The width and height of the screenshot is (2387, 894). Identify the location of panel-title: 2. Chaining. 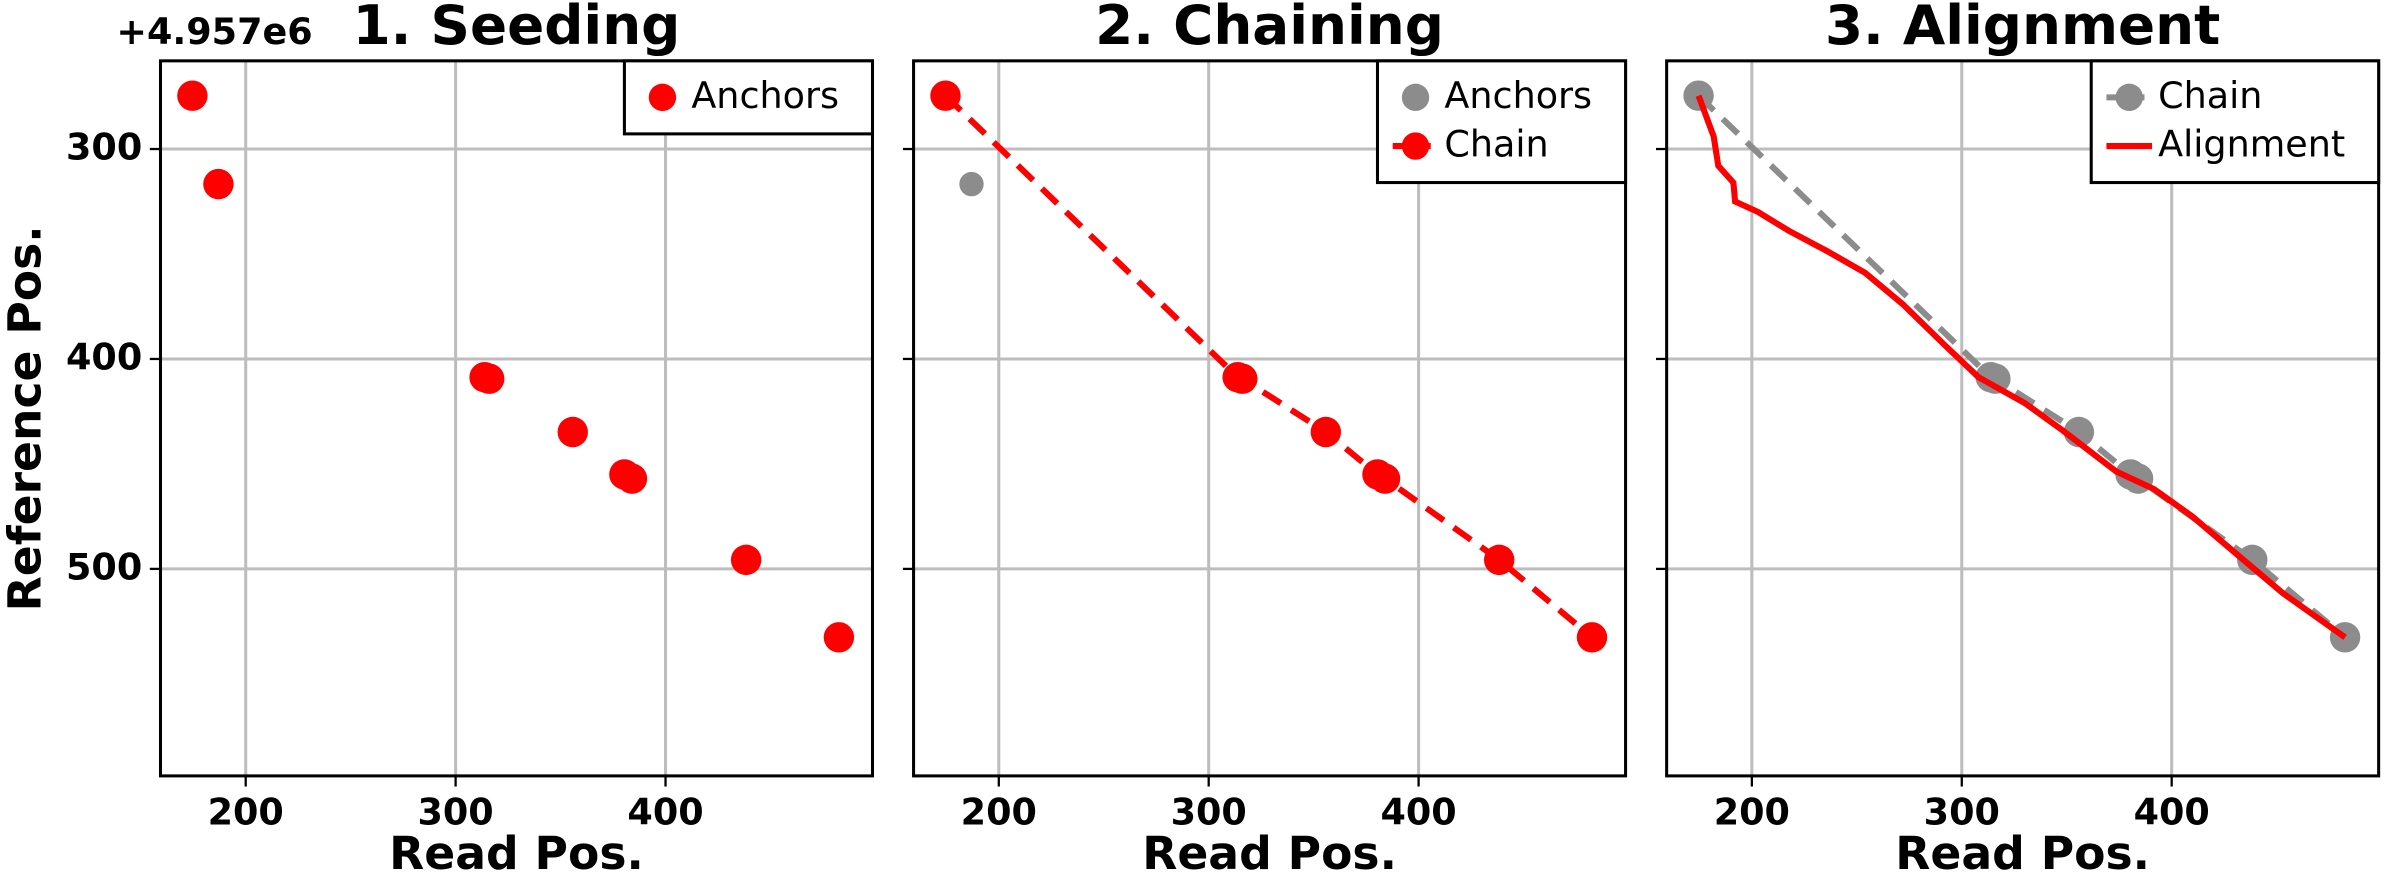
(1269, 28).